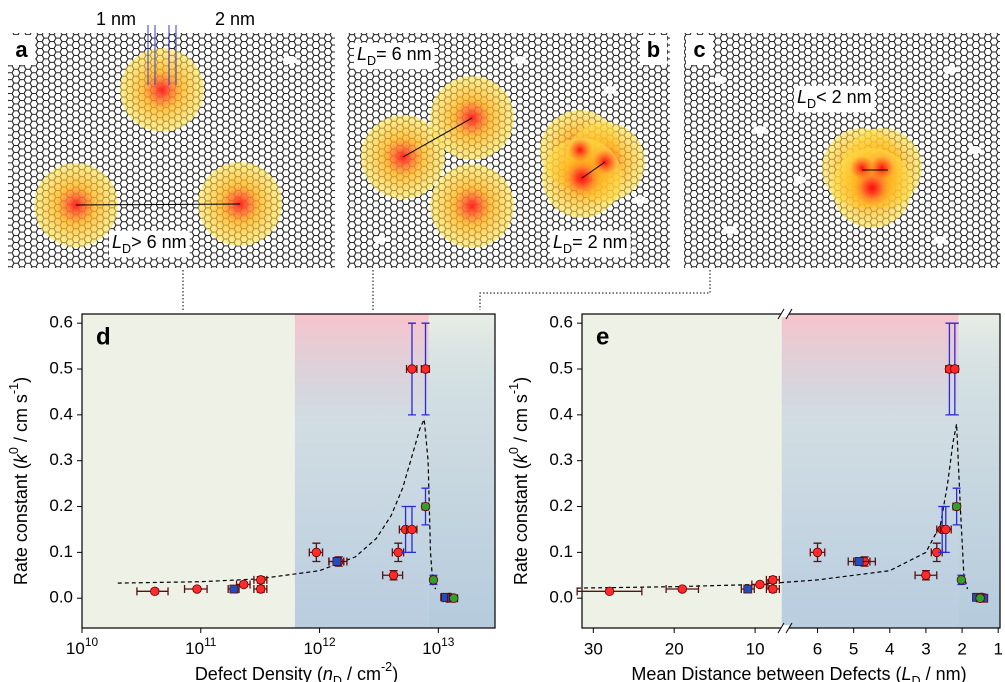 This screenshot has height=682, width=1005. I want to click on annotation: LD< 2 nm, so click(834, 99).